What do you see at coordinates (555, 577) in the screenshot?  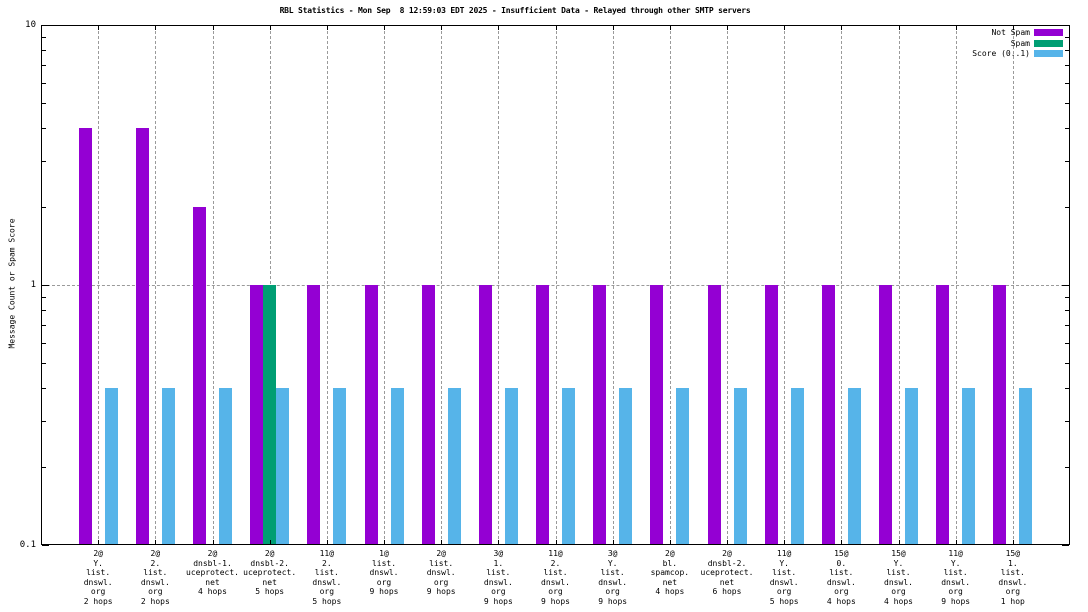 I see `x-tick-label: 11@ 2. list. dnswl. org 9 hops` at bounding box center [555, 577].